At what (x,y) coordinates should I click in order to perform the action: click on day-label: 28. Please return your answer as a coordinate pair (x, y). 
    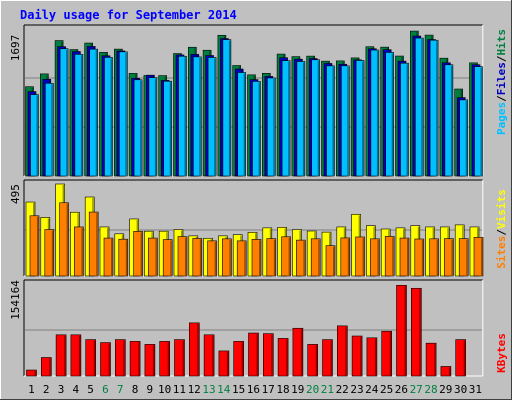
    Looking at the image, I should click on (430, 389).